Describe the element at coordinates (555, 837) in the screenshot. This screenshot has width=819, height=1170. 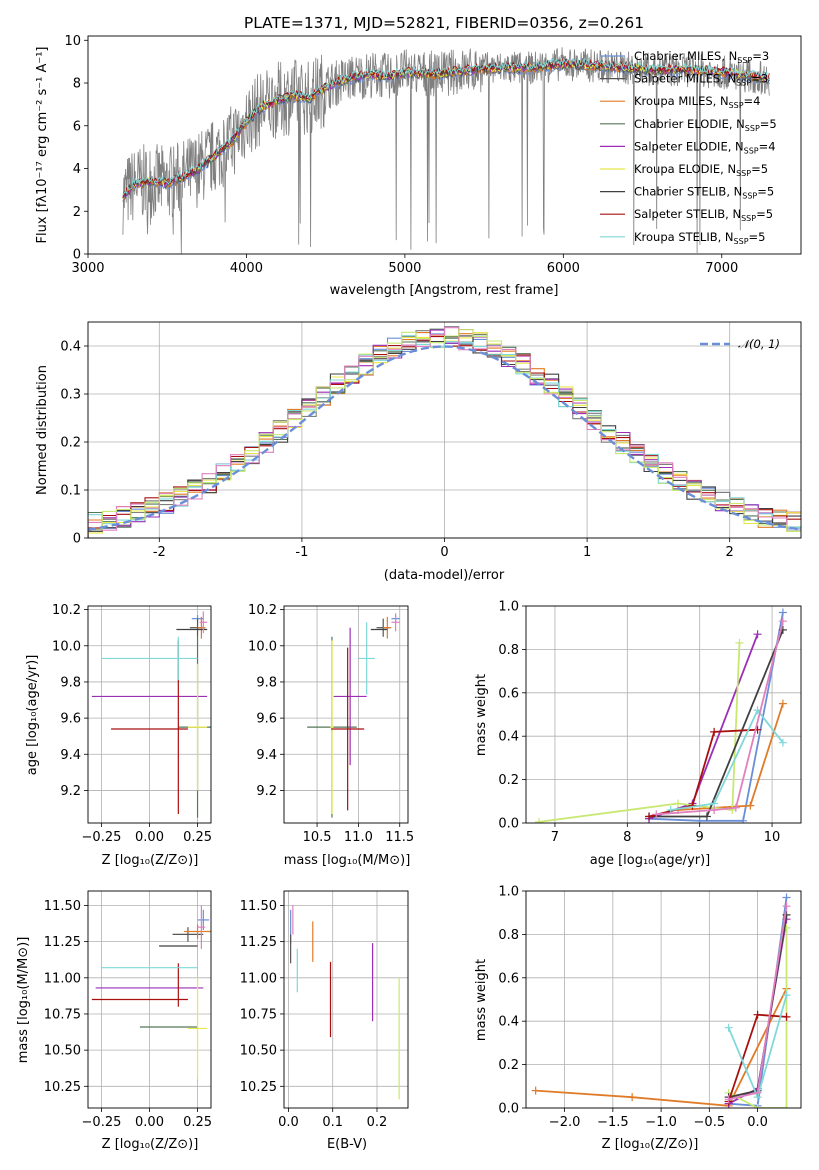
I see `x-tick-label: 7` at that location.